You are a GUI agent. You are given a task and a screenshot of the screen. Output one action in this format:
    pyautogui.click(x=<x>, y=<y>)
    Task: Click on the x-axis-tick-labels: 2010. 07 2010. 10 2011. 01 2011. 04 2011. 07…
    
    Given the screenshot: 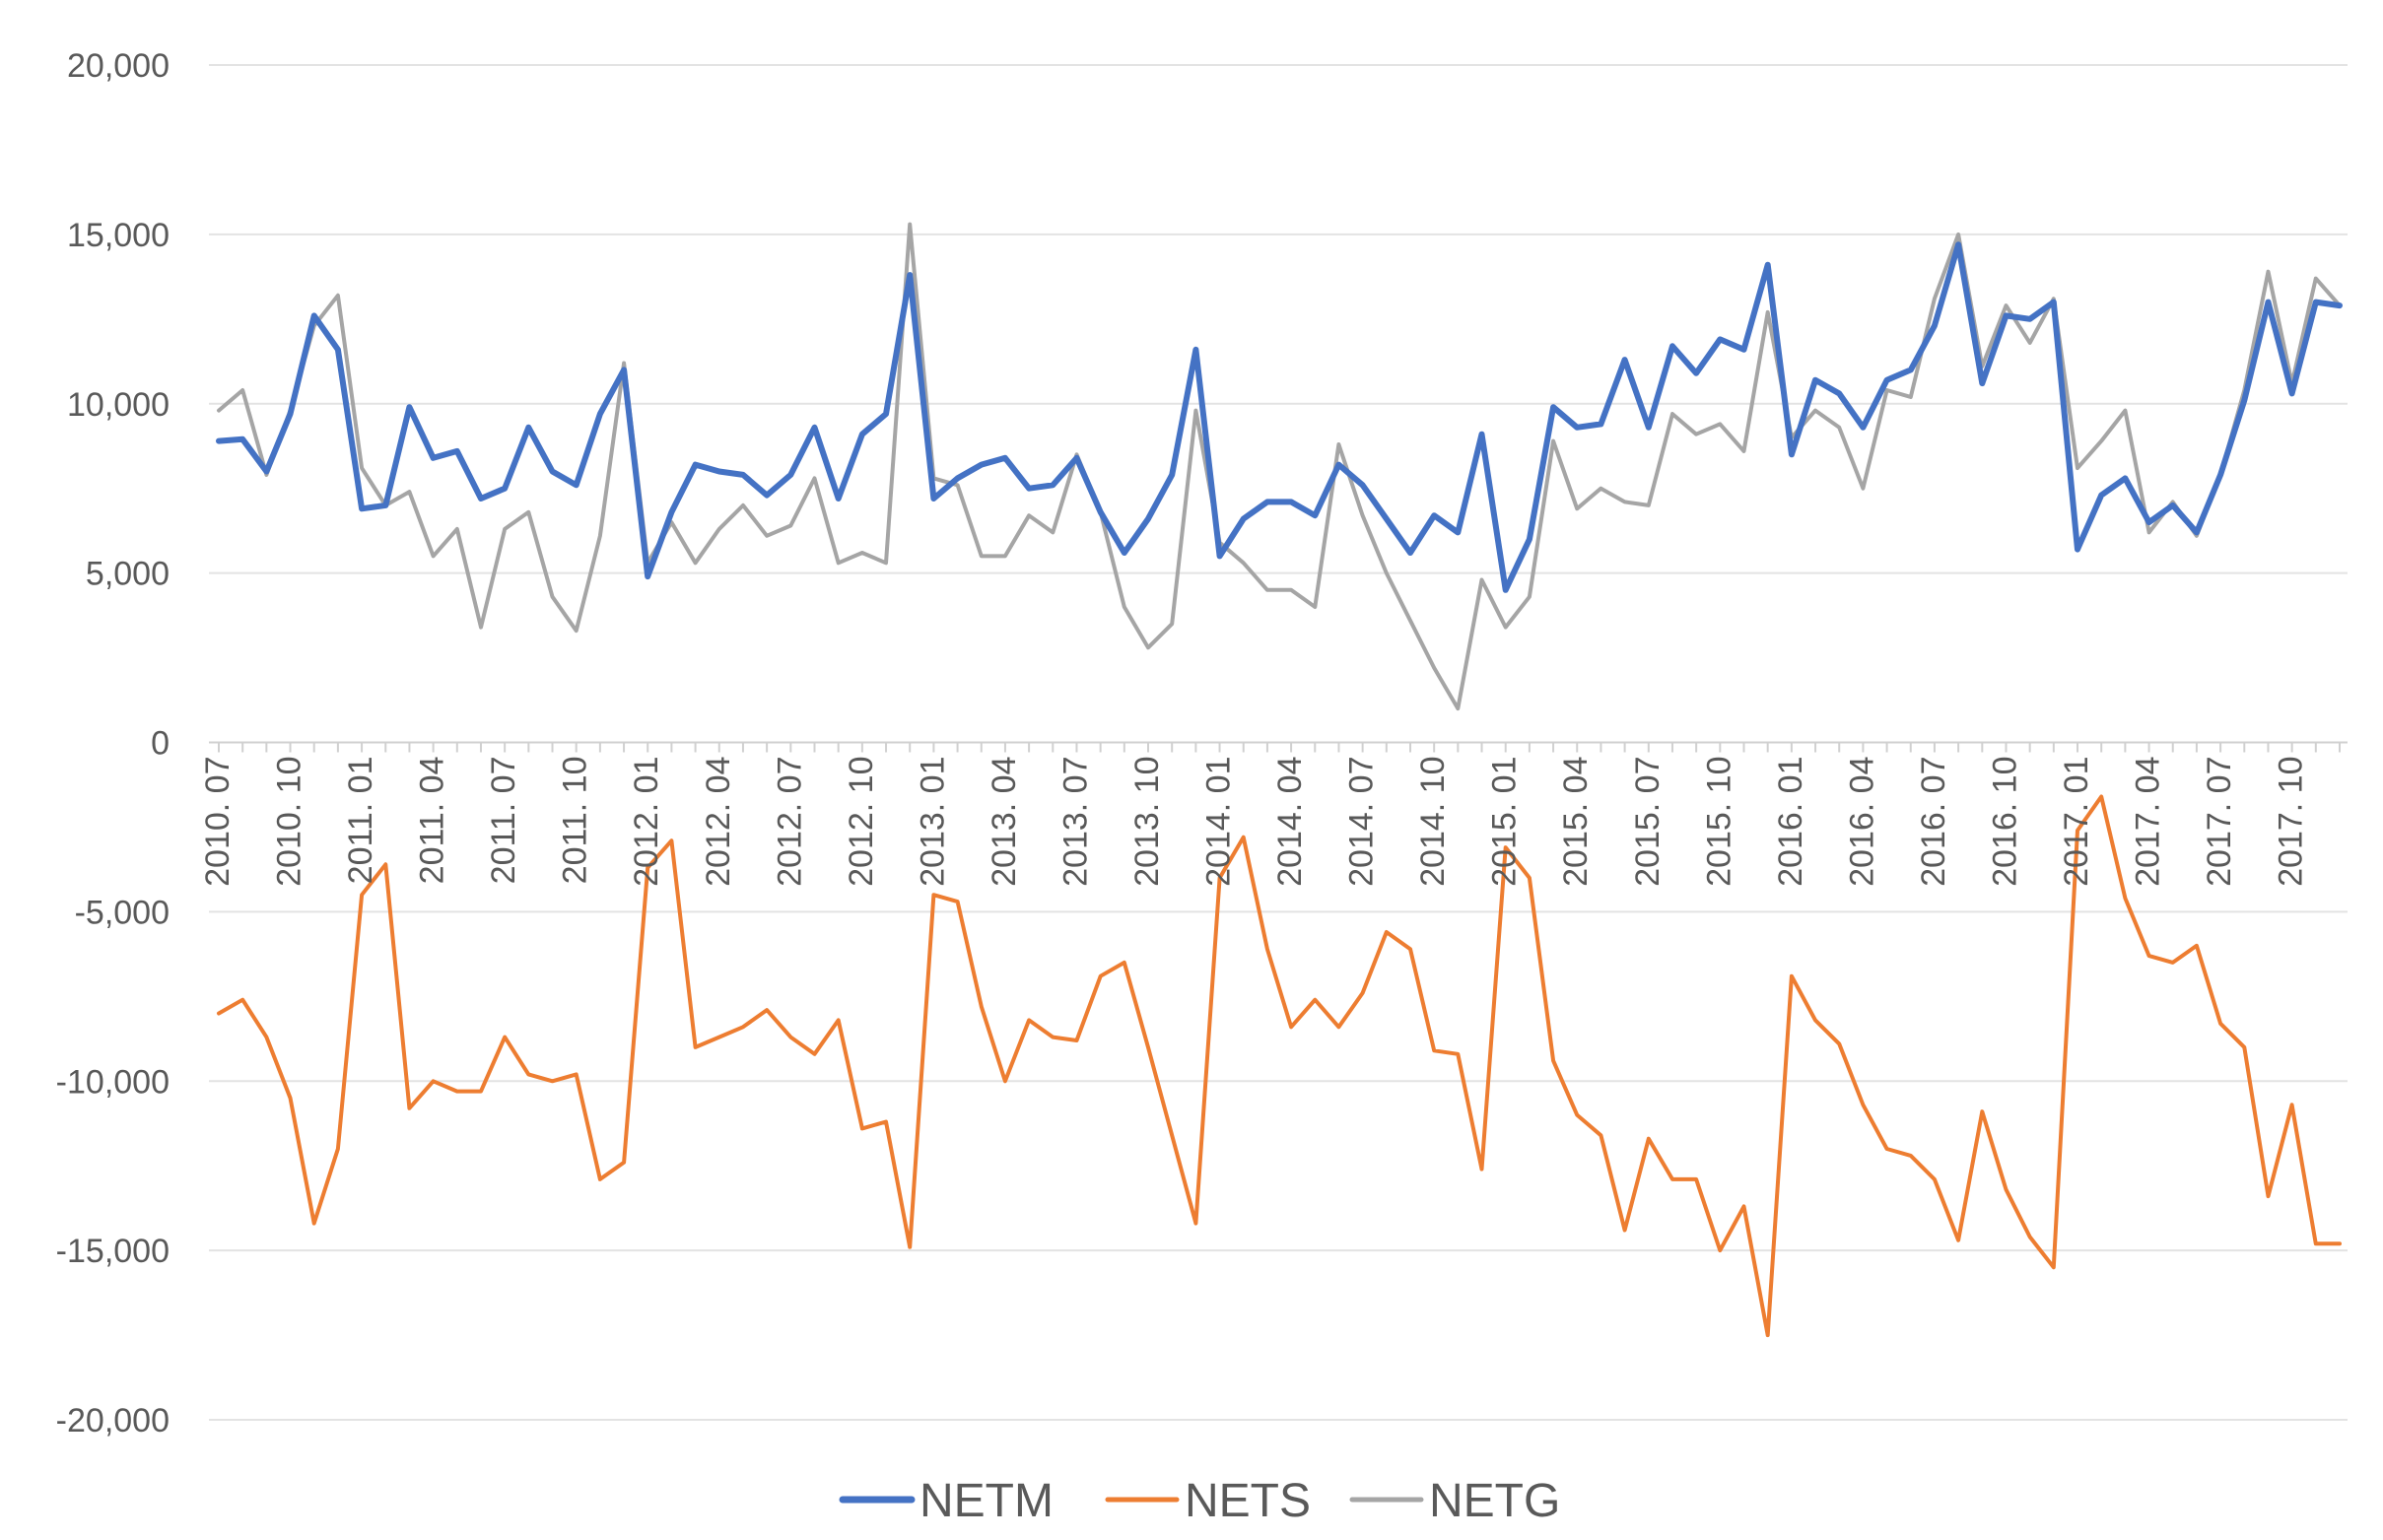 What is the action you would take?
    pyautogui.click(x=1254, y=822)
    